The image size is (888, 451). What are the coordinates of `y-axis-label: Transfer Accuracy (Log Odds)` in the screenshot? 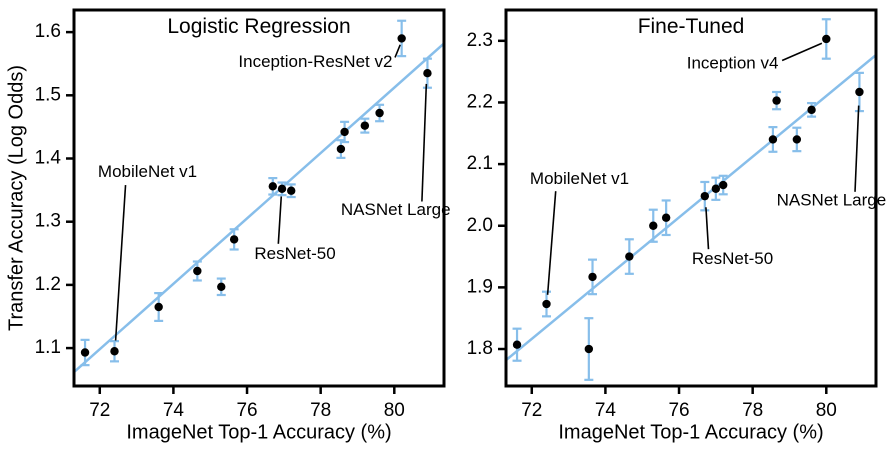 It's located at (16, 198).